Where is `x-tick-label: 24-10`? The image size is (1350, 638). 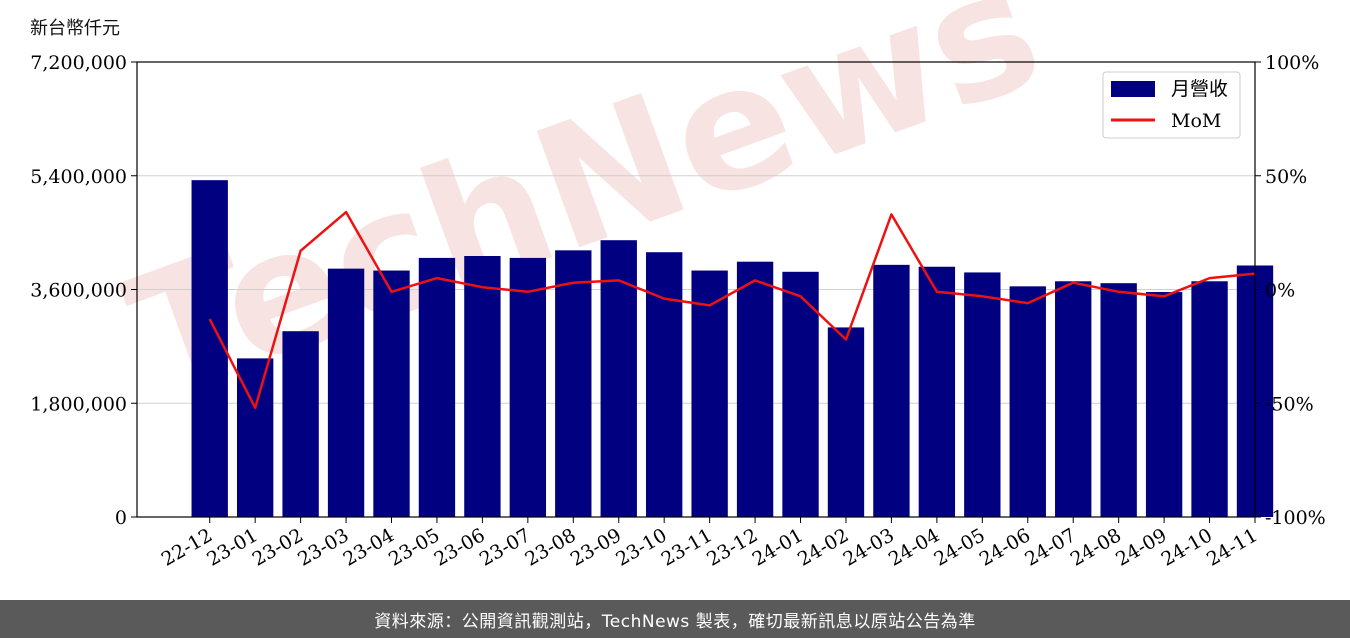 x-tick-label: 24-10 is located at coordinates (1187, 547).